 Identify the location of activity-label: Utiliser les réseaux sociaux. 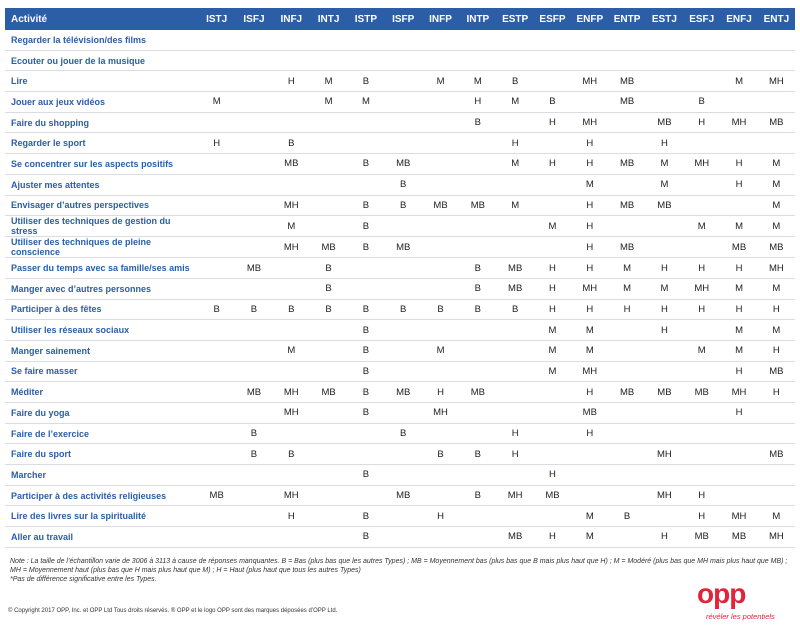
(101, 330).